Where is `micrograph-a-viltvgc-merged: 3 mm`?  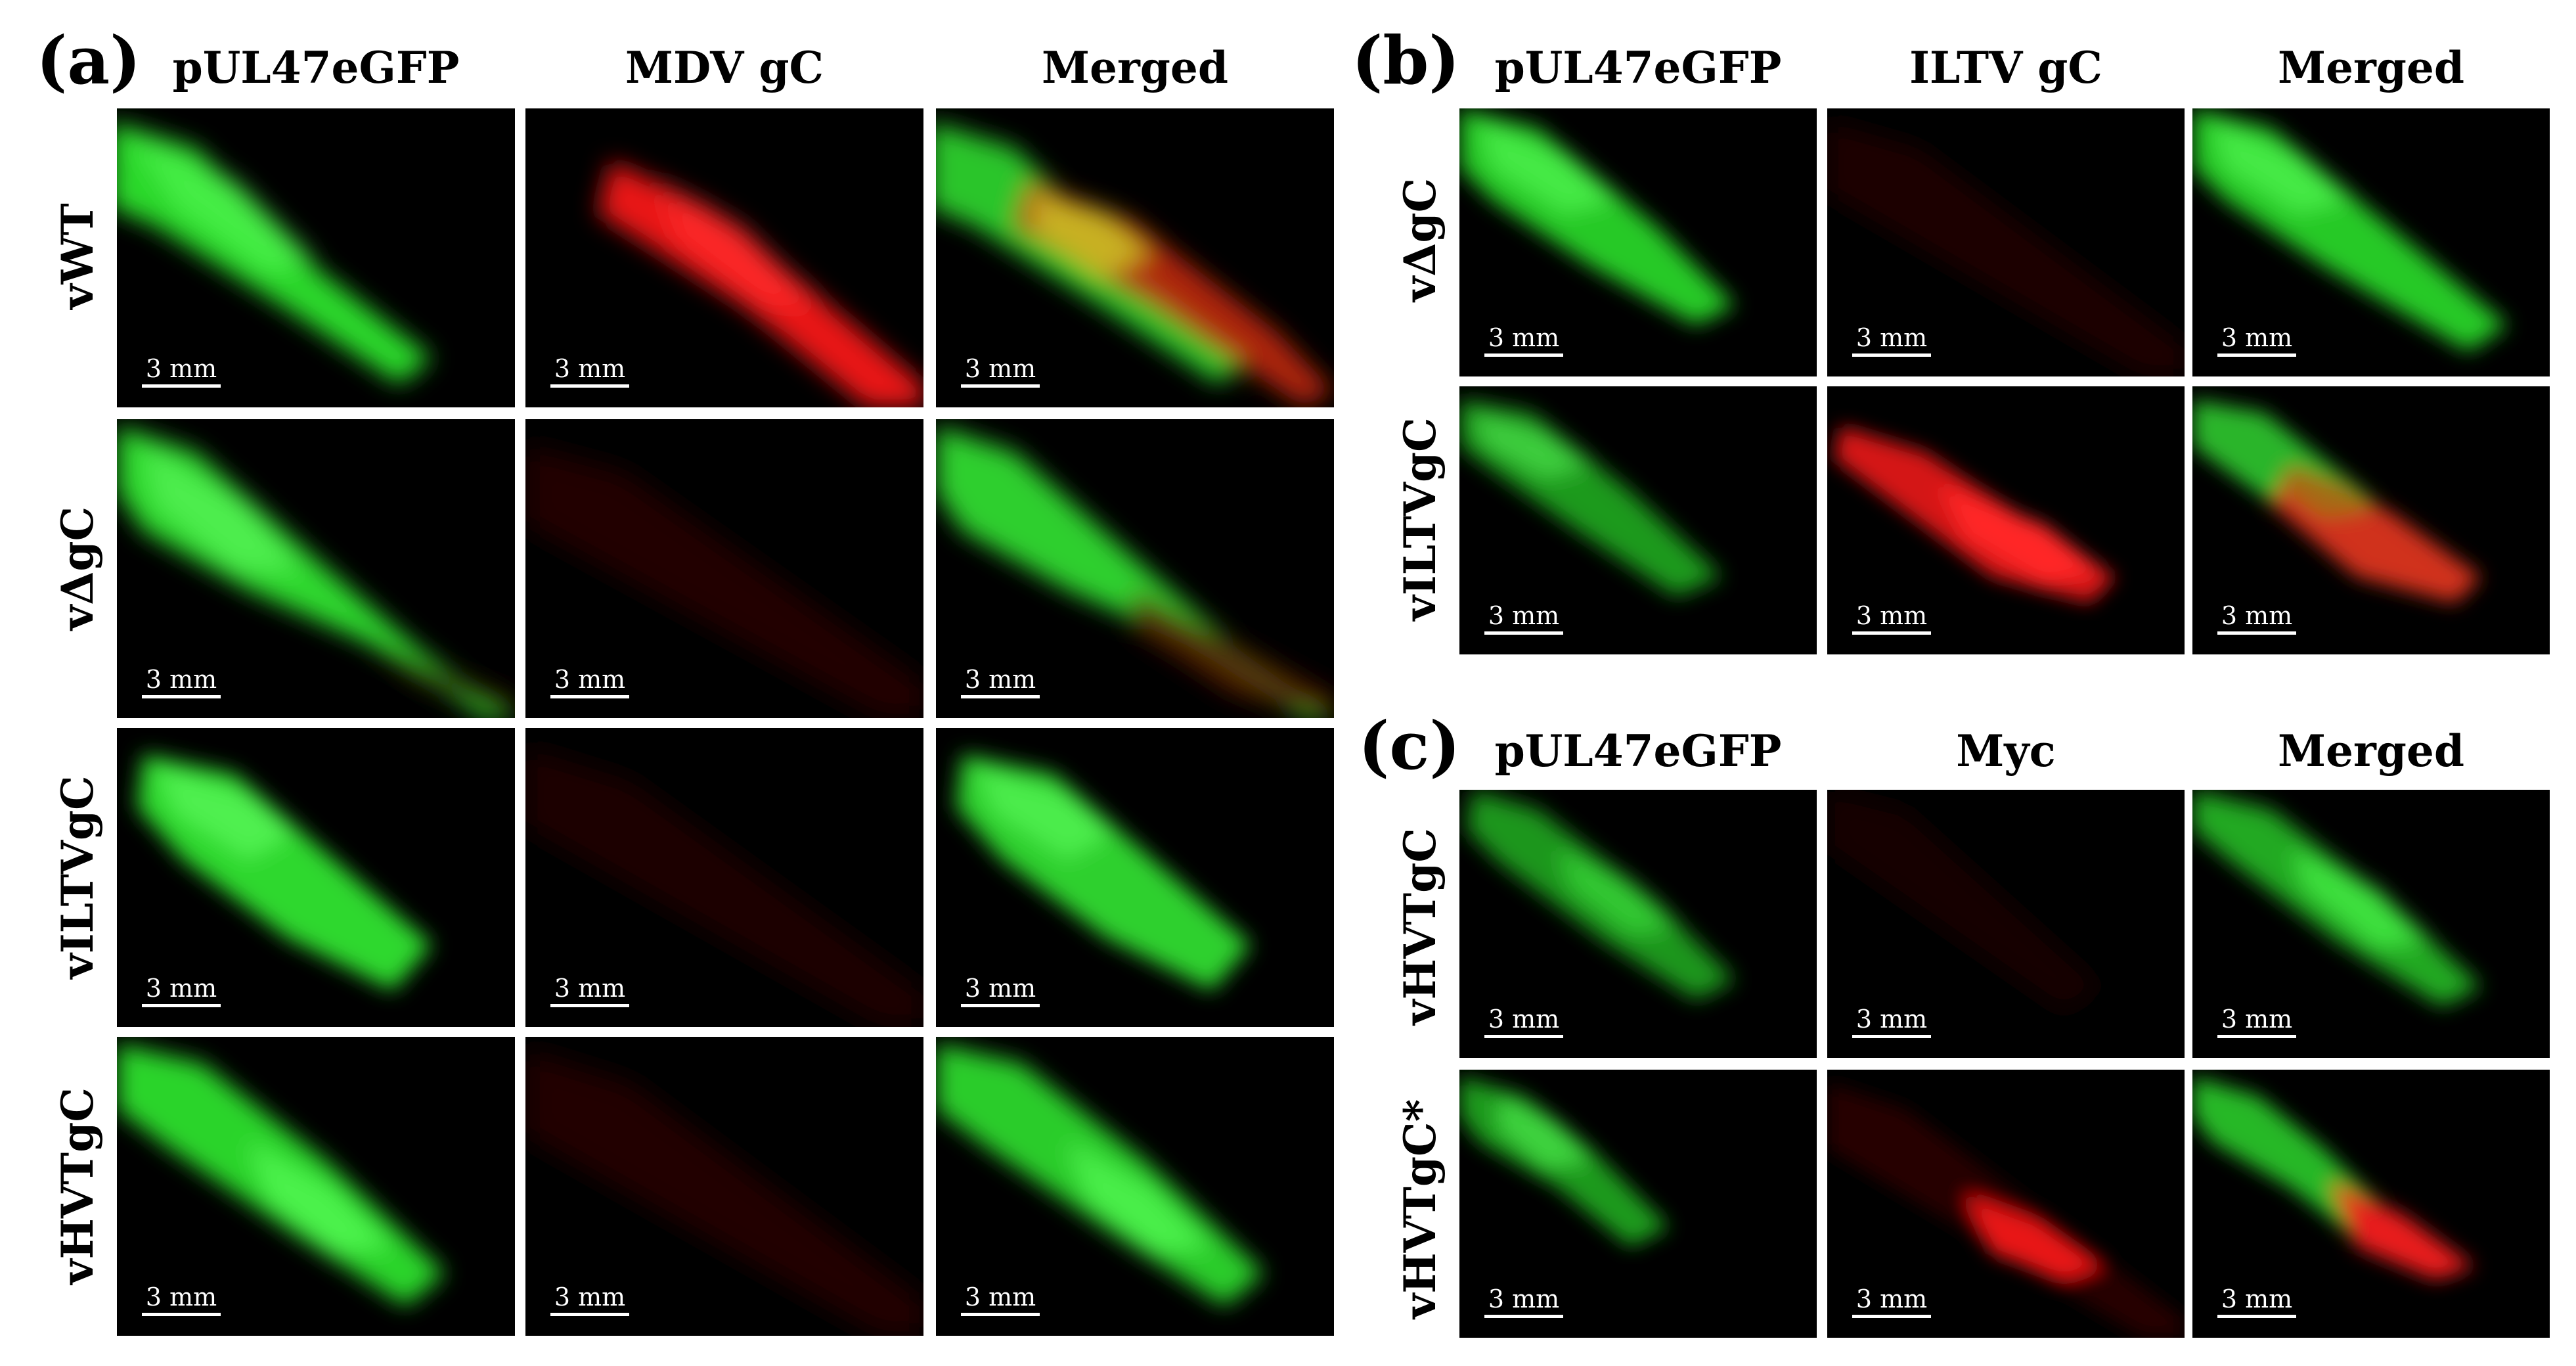 micrograph-a-viltvgc-merged: 3 mm is located at coordinates (1135, 878).